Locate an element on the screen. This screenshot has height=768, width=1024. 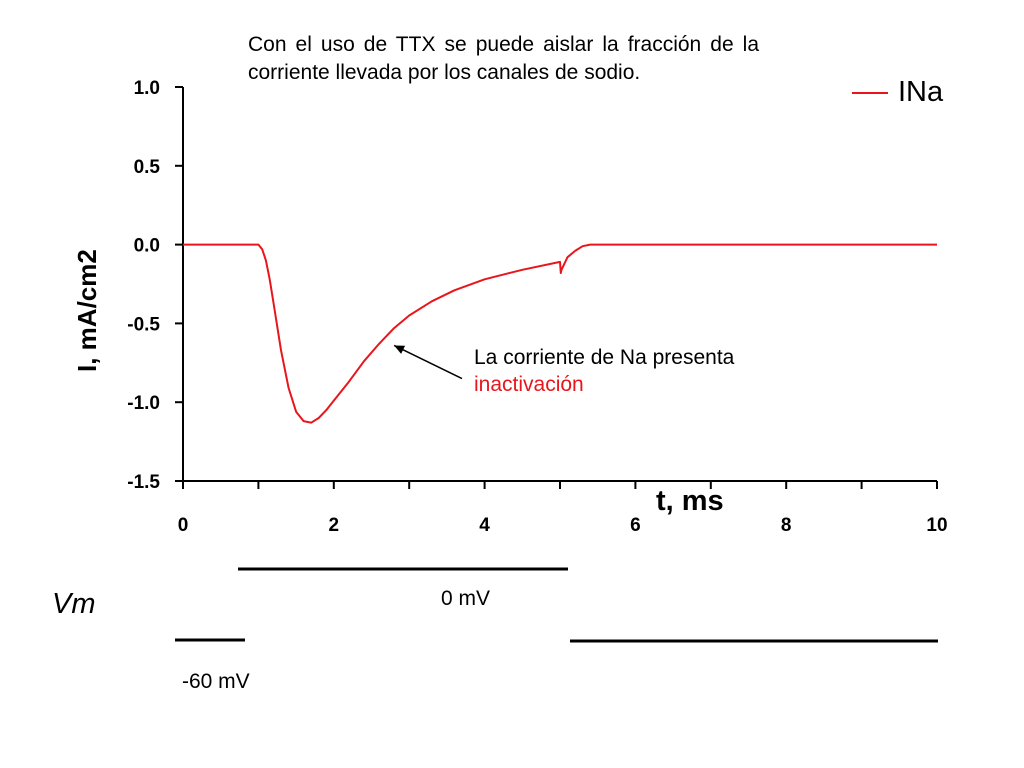
annotation-line1: La corriente de Na presenta is located at coordinates (604, 357).